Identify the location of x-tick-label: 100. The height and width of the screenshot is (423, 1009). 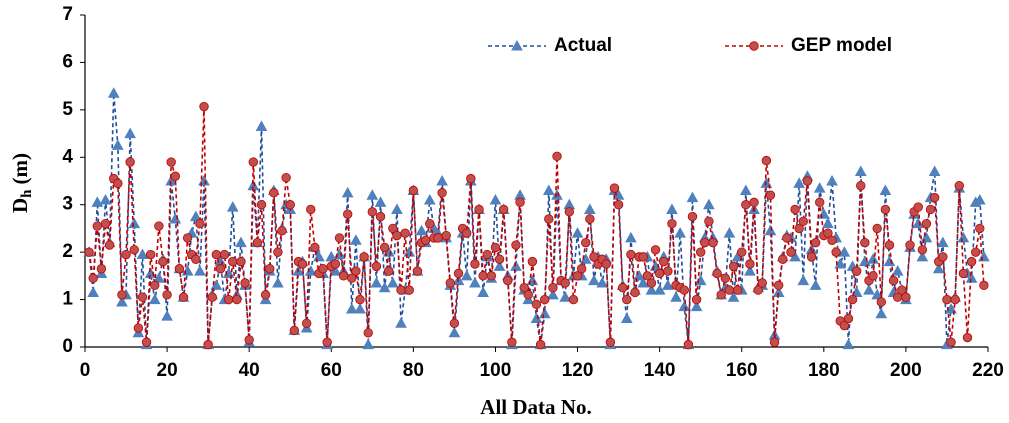
(496, 370).